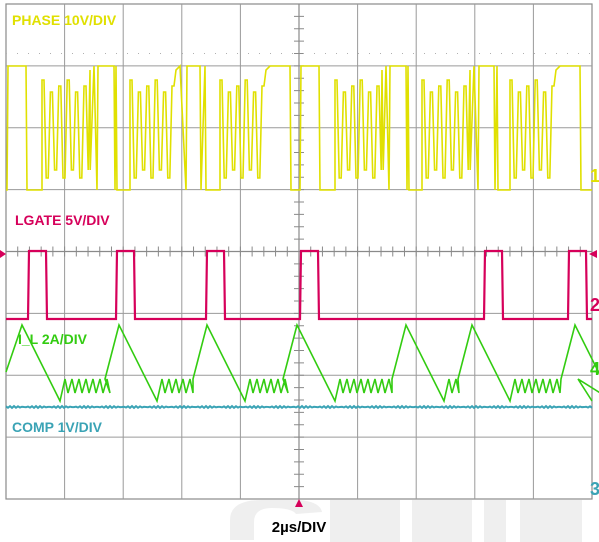 Image resolution: width=599 pixels, height=542 pixels. I want to click on x-axis-scale-label: 2µs/DIV, so click(299, 527).